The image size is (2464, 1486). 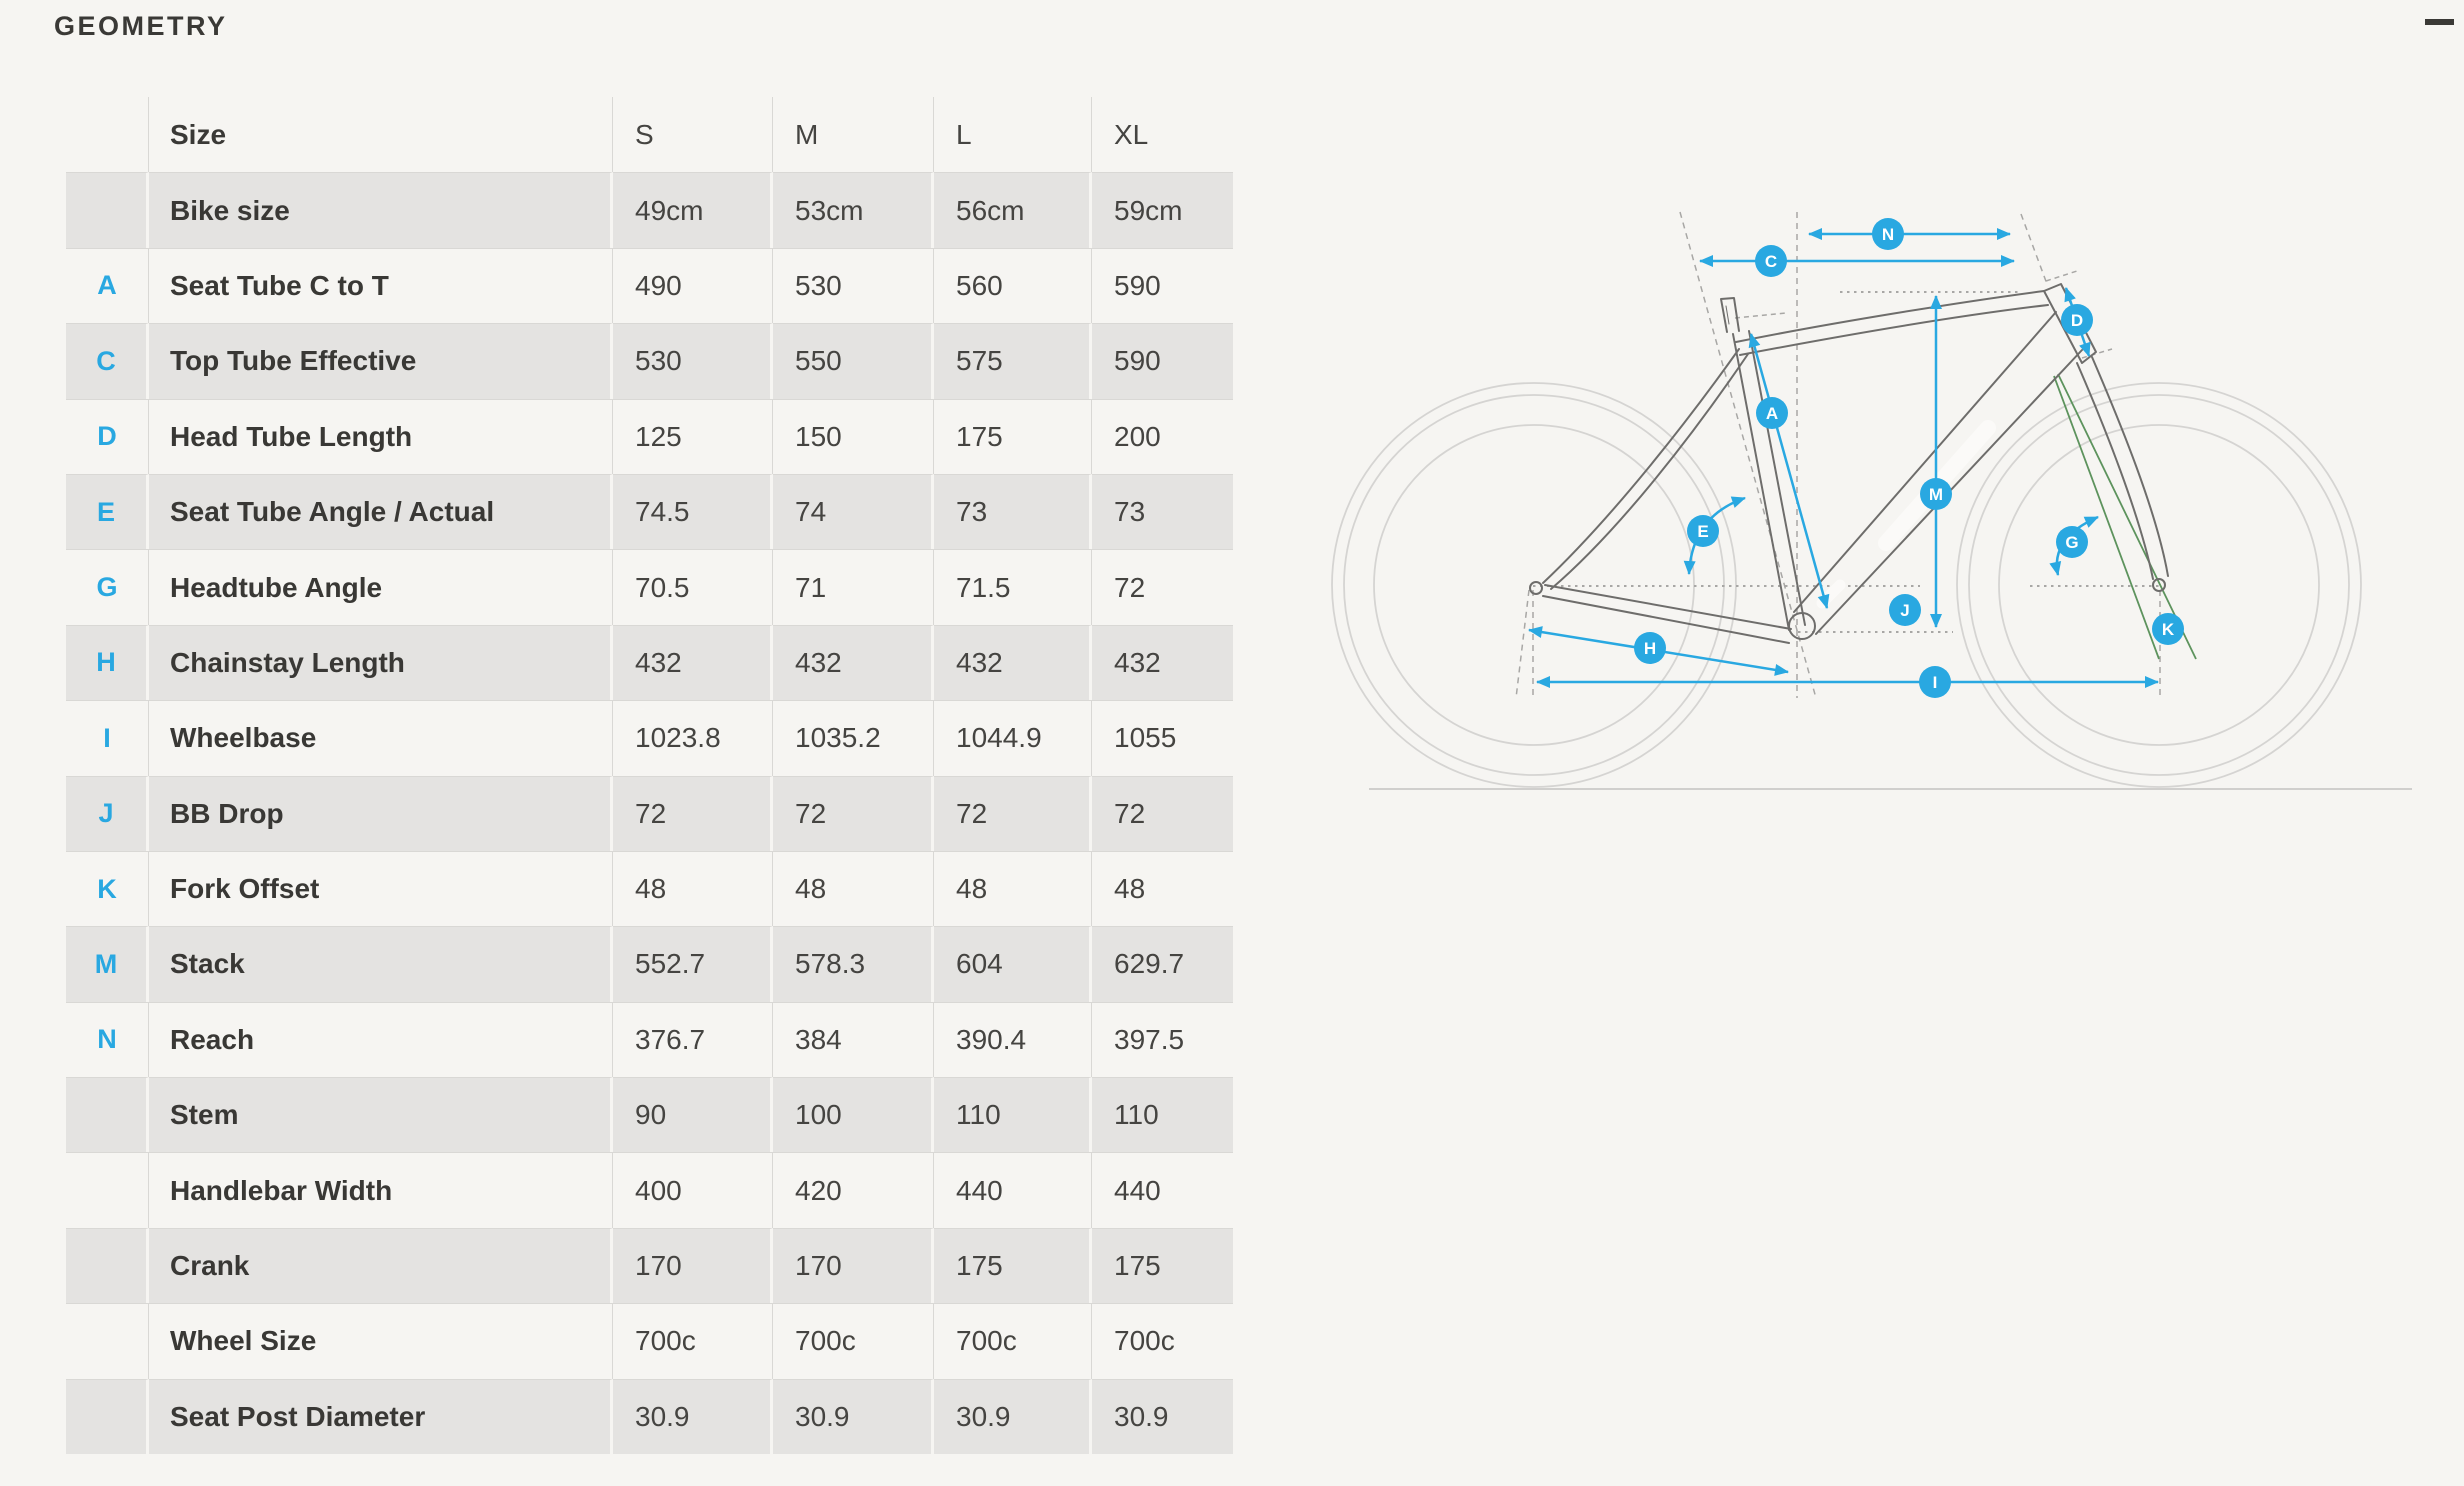 I want to click on table-row: E Seat Tube Angle / Actual 74.5 74 73 73, so click(x=649, y=511).